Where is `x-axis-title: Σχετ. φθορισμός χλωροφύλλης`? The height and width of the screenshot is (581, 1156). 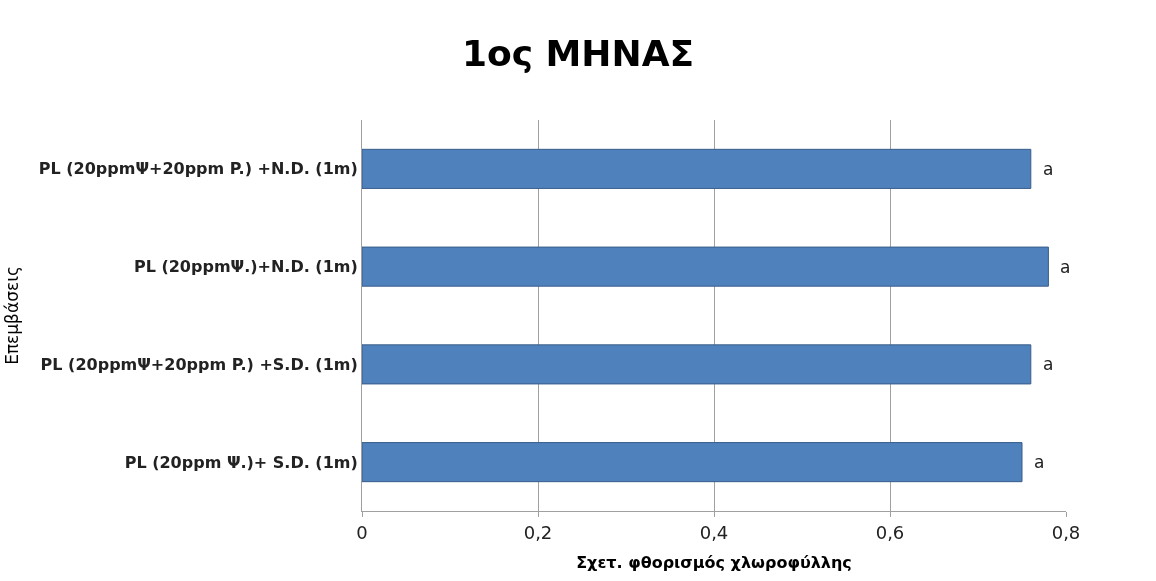
x-axis-title: Σχετ. φθορισμός χλωροφύλλης is located at coordinates (714, 563).